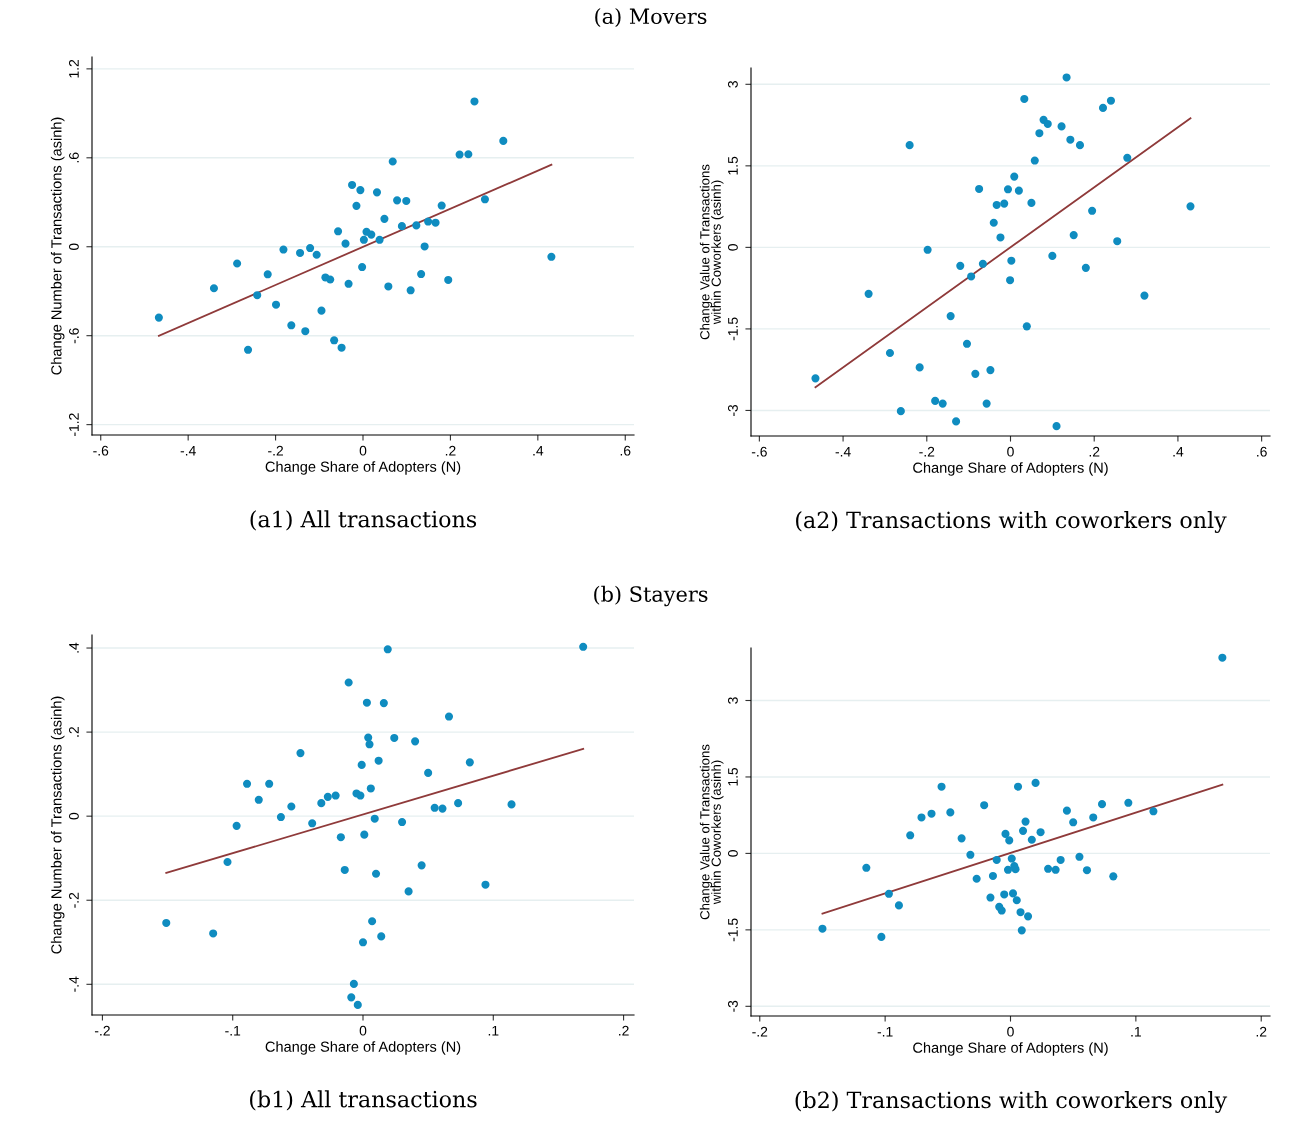 Image resolution: width=1301 pixels, height=1122 pixels. I want to click on y-tick-label: .2, so click(74, 732).